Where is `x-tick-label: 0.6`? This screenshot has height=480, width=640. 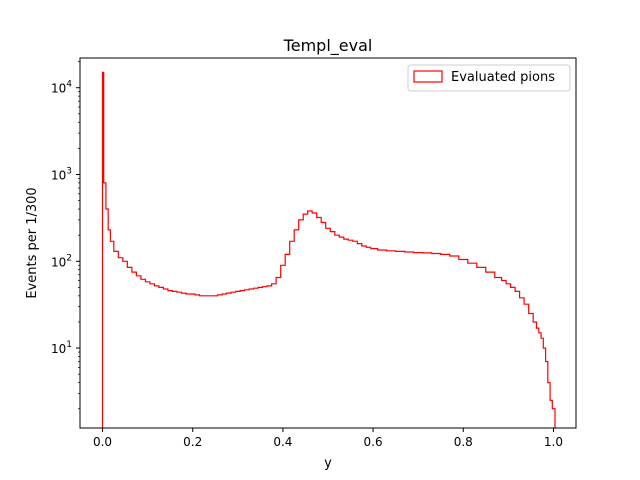
x-tick-label: 0.6 is located at coordinates (373, 442).